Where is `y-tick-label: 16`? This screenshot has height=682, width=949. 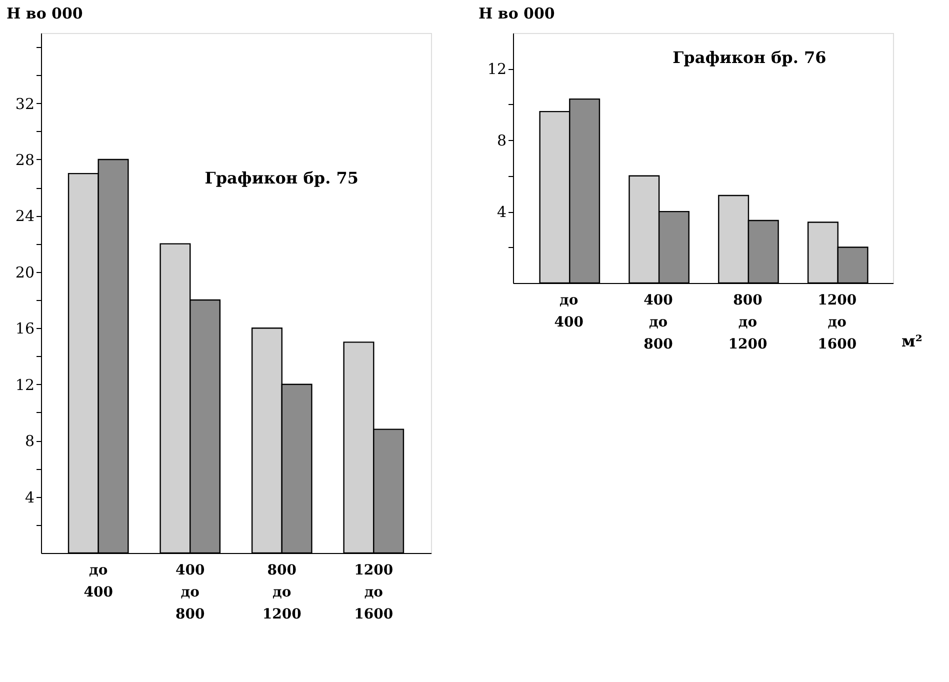 y-tick-label: 16 is located at coordinates (24, 329).